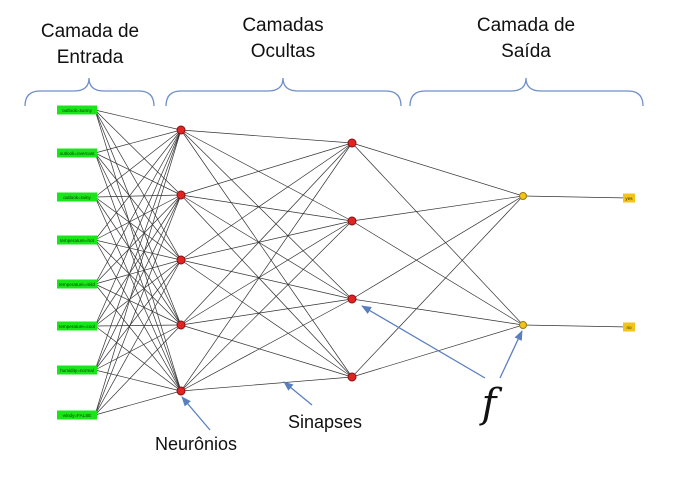 The width and height of the screenshot is (694, 483). I want to click on output-node-label: no, so click(629, 327).